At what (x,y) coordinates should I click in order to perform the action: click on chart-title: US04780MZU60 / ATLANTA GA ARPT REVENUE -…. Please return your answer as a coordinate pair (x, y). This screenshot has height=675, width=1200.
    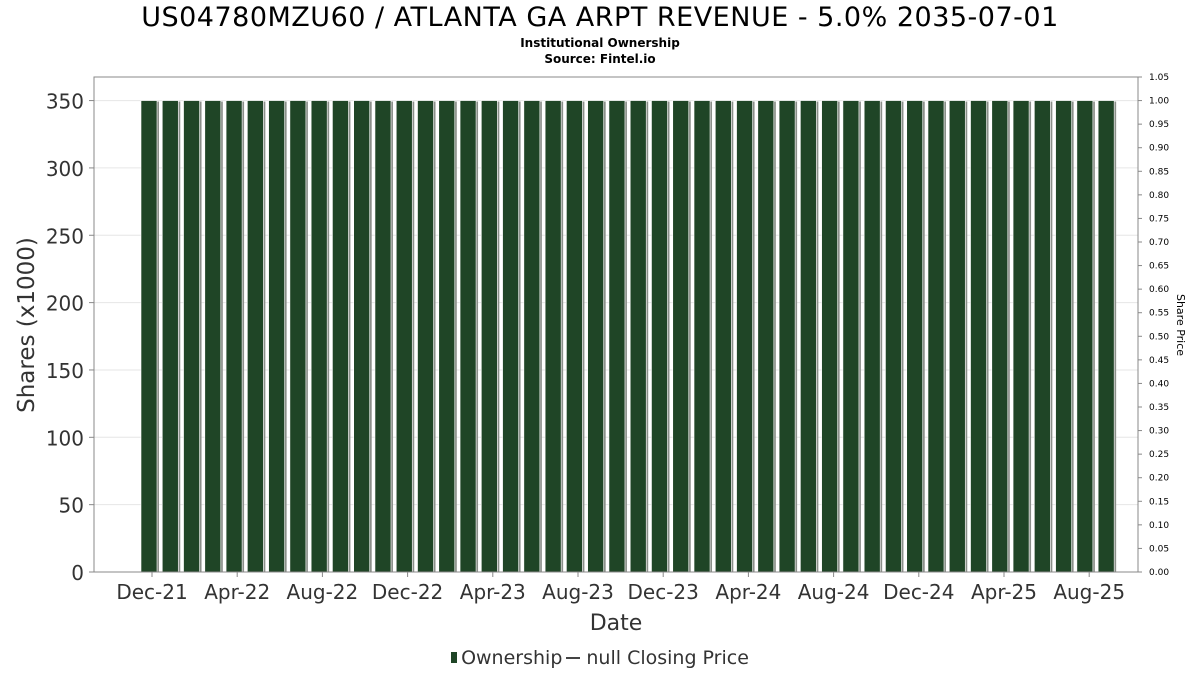
    Looking at the image, I should click on (600, 17).